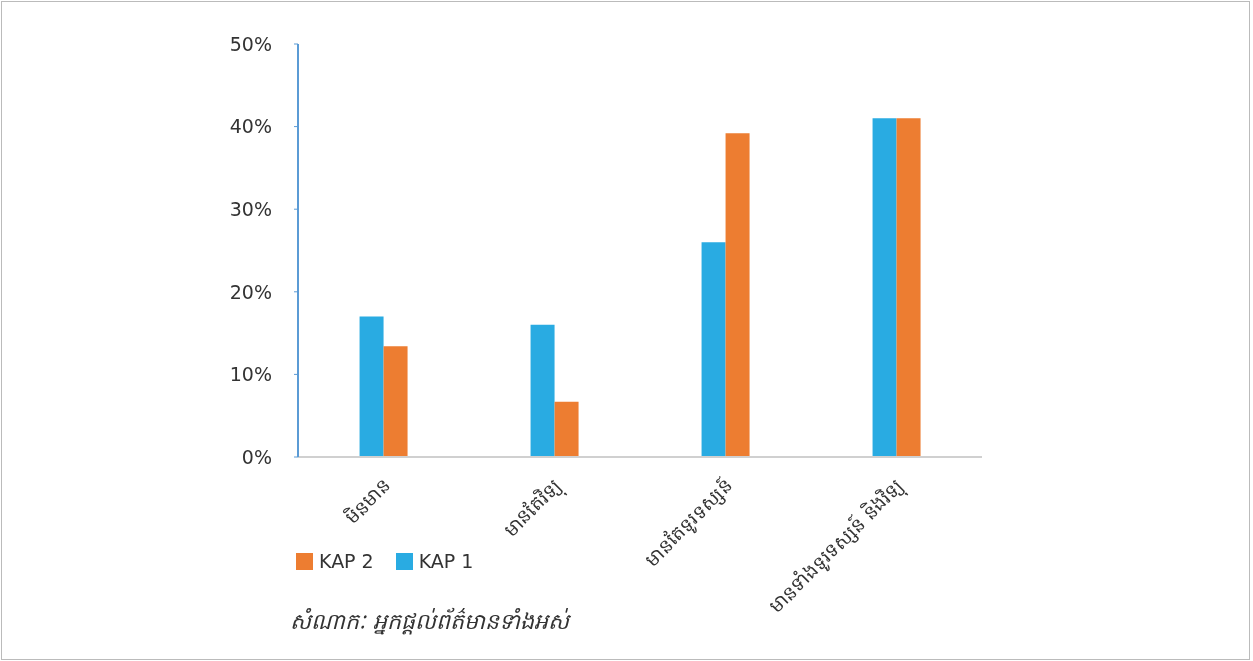 This screenshot has height=661, width=1253. Describe the element at coordinates (250, 208) in the screenshot. I see `y-tick-label: 30%` at that location.